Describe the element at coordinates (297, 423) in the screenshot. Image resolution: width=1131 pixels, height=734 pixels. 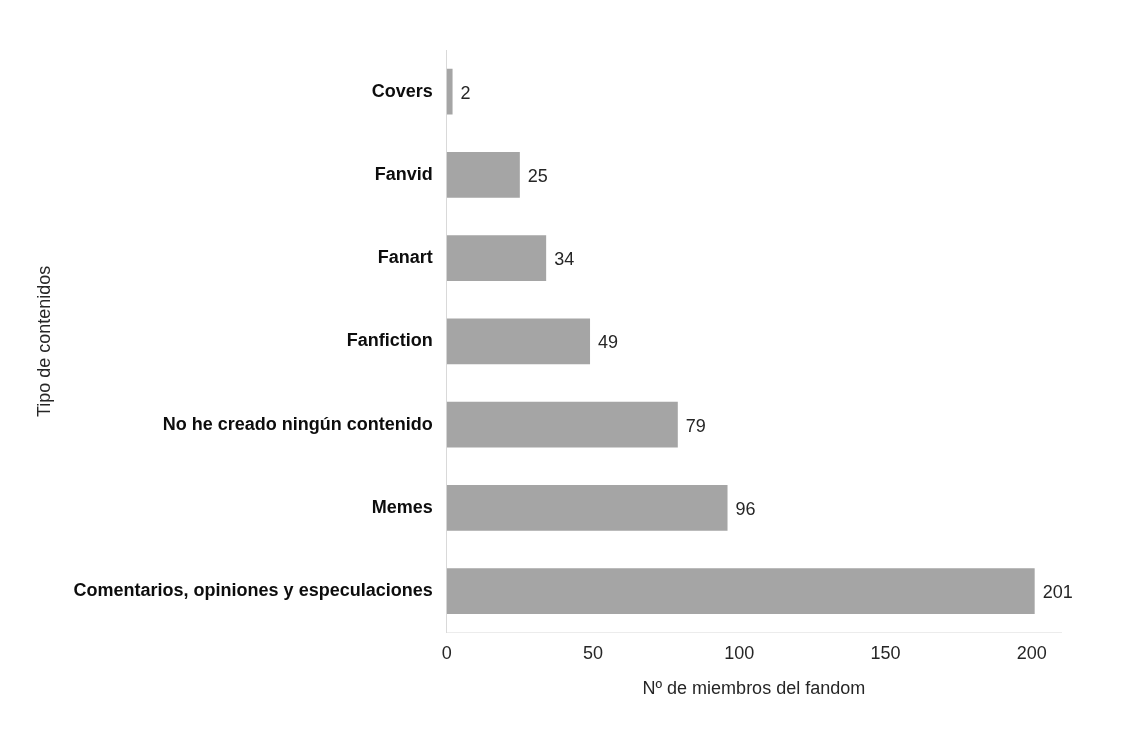
I see `y-tick-label: No he creado ningún contenido` at that location.